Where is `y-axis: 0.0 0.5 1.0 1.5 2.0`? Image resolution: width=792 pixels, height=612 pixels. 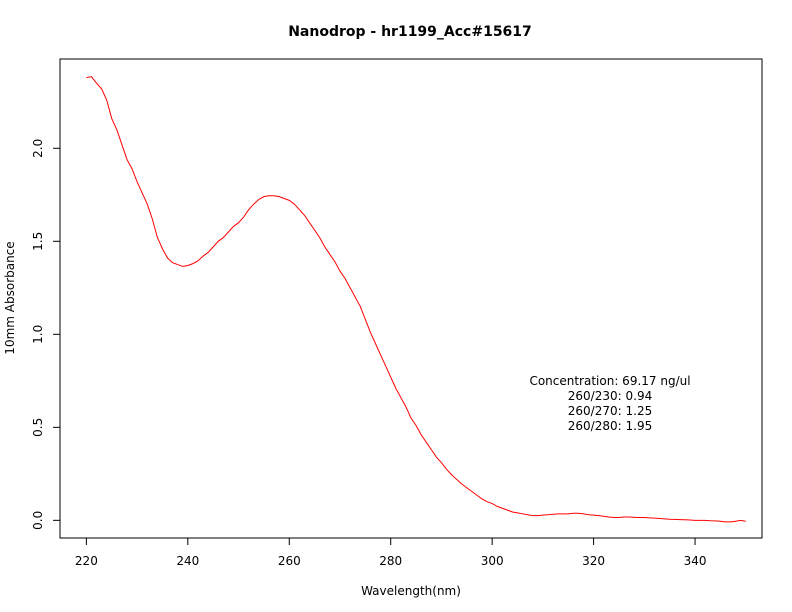 y-axis: 0.0 0.5 1.0 1.5 2.0 is located at coordinates (46, 334).